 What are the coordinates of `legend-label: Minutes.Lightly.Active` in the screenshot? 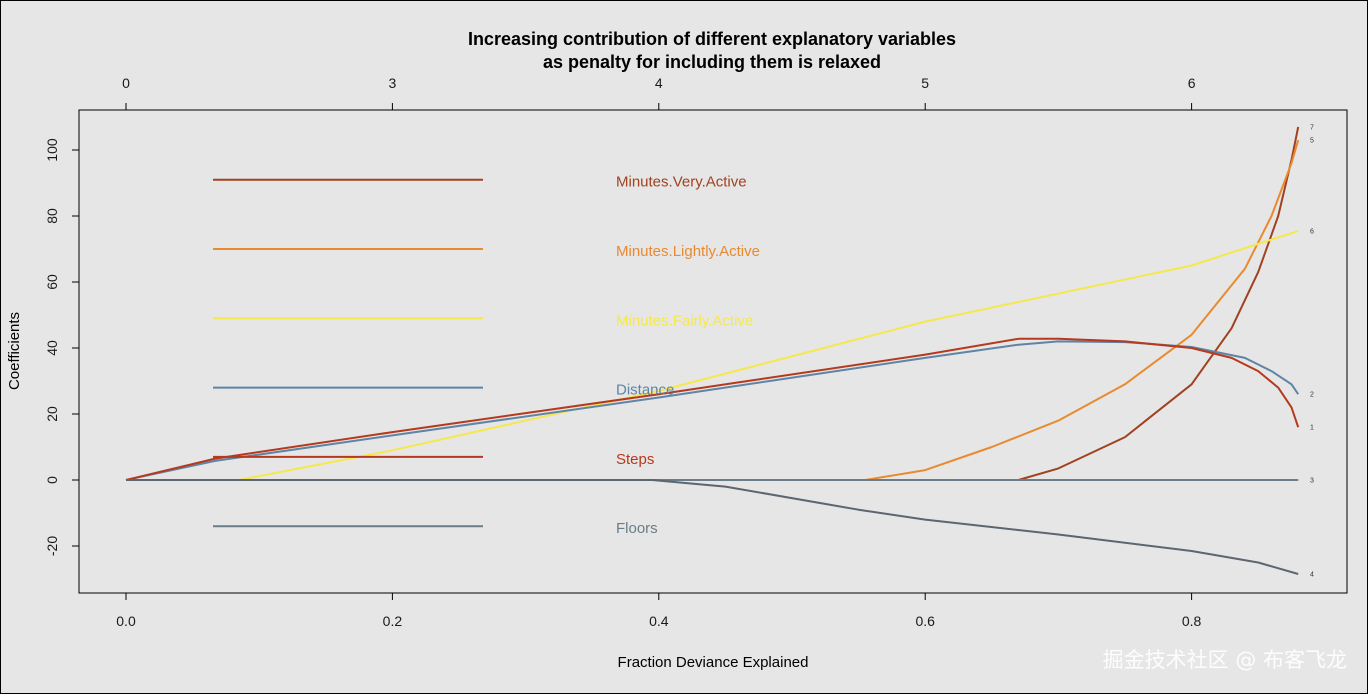 It's located at (688, 251).